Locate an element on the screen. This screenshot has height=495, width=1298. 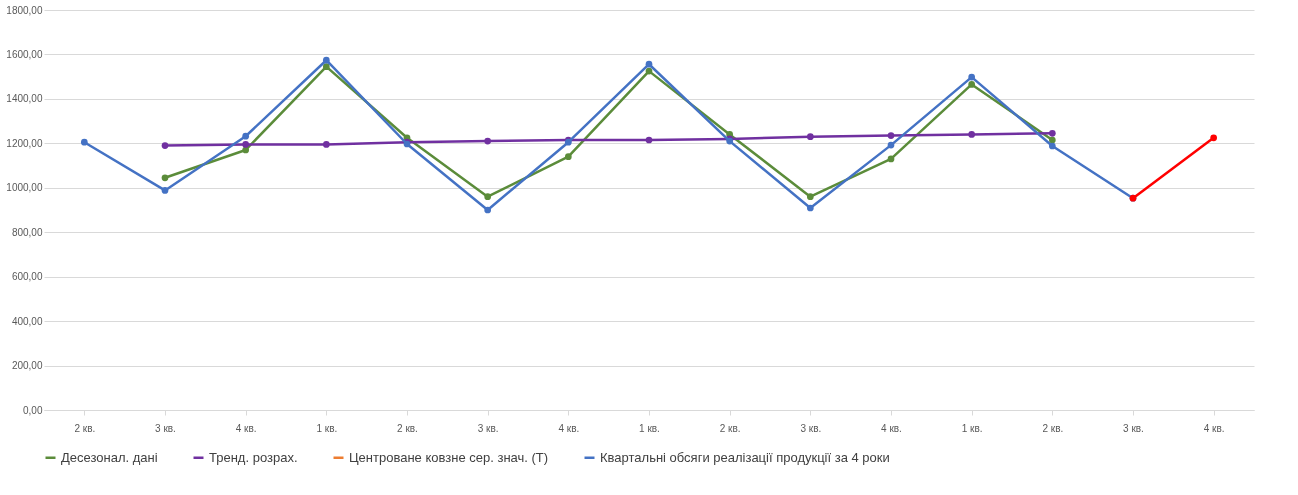
y-tick-label: 1800,00 is located at coordinates (24, 10).